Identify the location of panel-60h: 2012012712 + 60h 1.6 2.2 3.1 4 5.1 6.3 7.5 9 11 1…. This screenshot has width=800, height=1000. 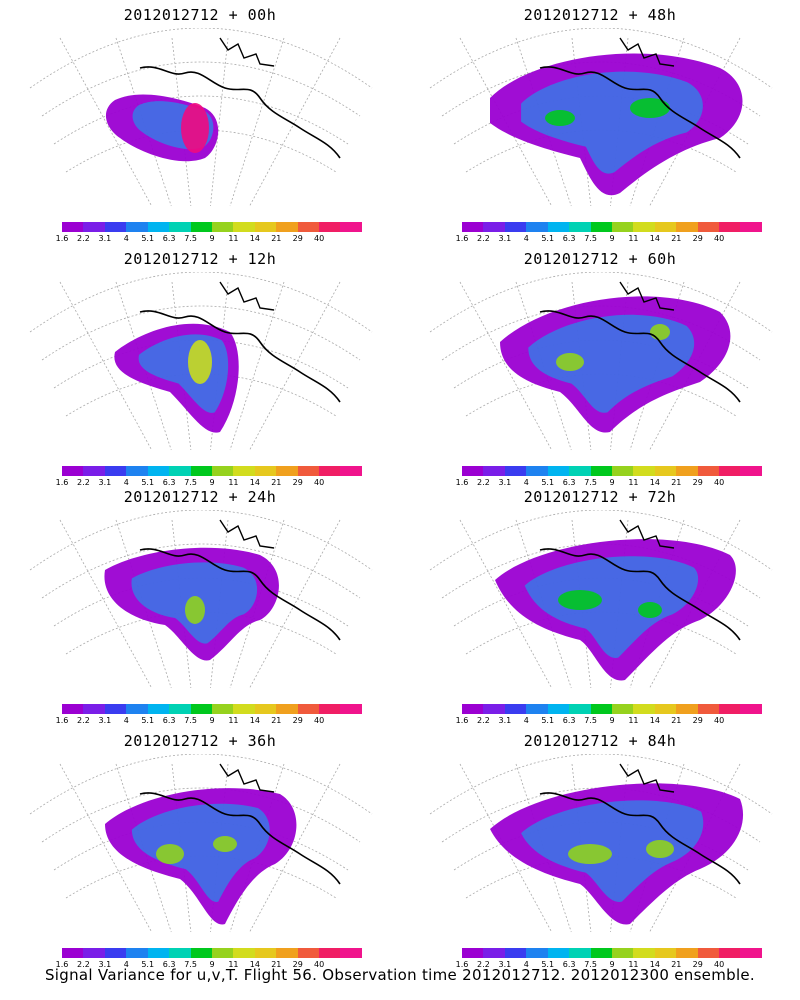
(600, 366).